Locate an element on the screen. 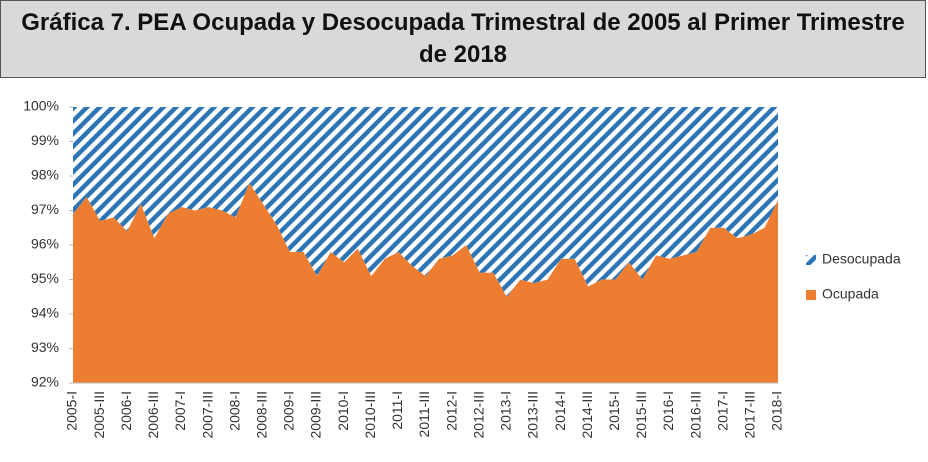  legend-label: Ocupada is located at coordinates (850, 294).